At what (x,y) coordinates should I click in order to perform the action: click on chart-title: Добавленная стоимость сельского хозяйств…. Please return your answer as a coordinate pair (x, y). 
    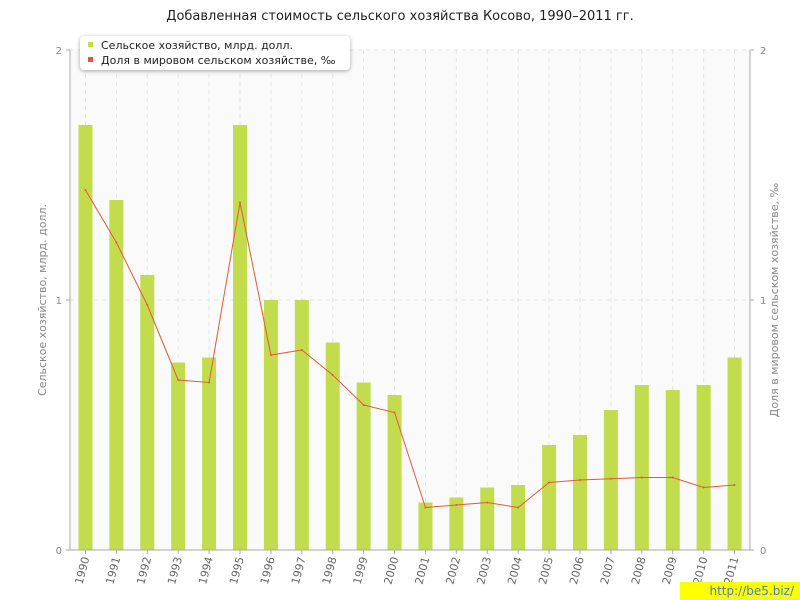
    Looking at the image, I should click on (400, 16).